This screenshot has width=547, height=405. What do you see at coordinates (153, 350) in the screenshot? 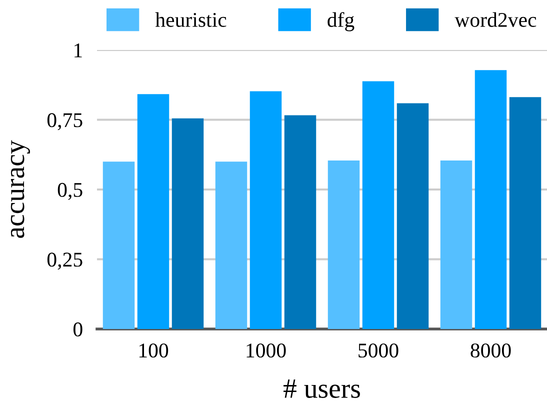
I see `x-tick-label: 100` at bounding box center [153, 350].